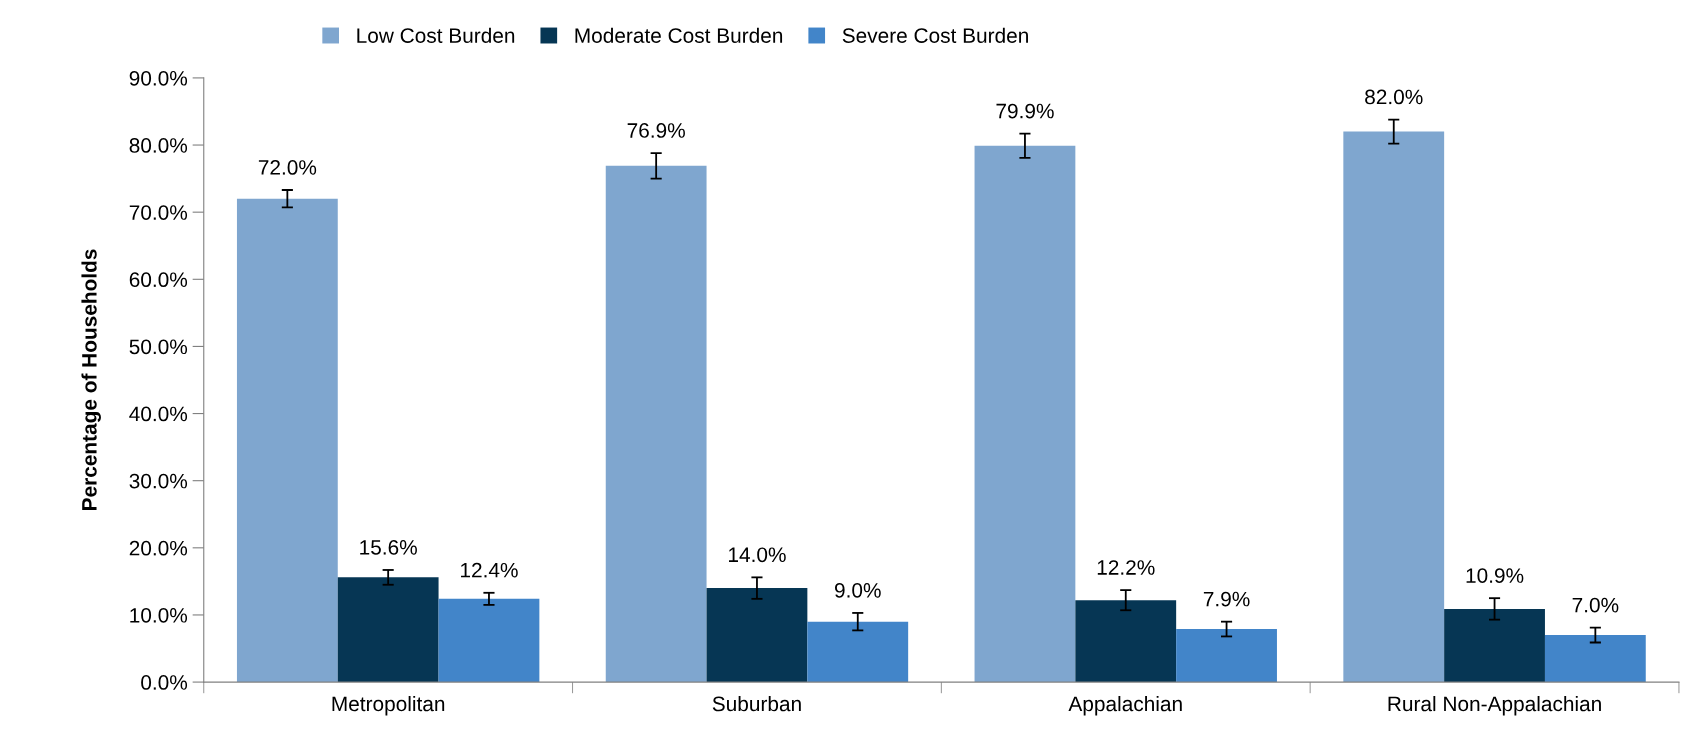 This screenshot has height=735, width=1684. What do you see at coordinates (158, 548) in the screenshot?
I see `y-tick-label: 20.0%` at bounding box center [158, 548].